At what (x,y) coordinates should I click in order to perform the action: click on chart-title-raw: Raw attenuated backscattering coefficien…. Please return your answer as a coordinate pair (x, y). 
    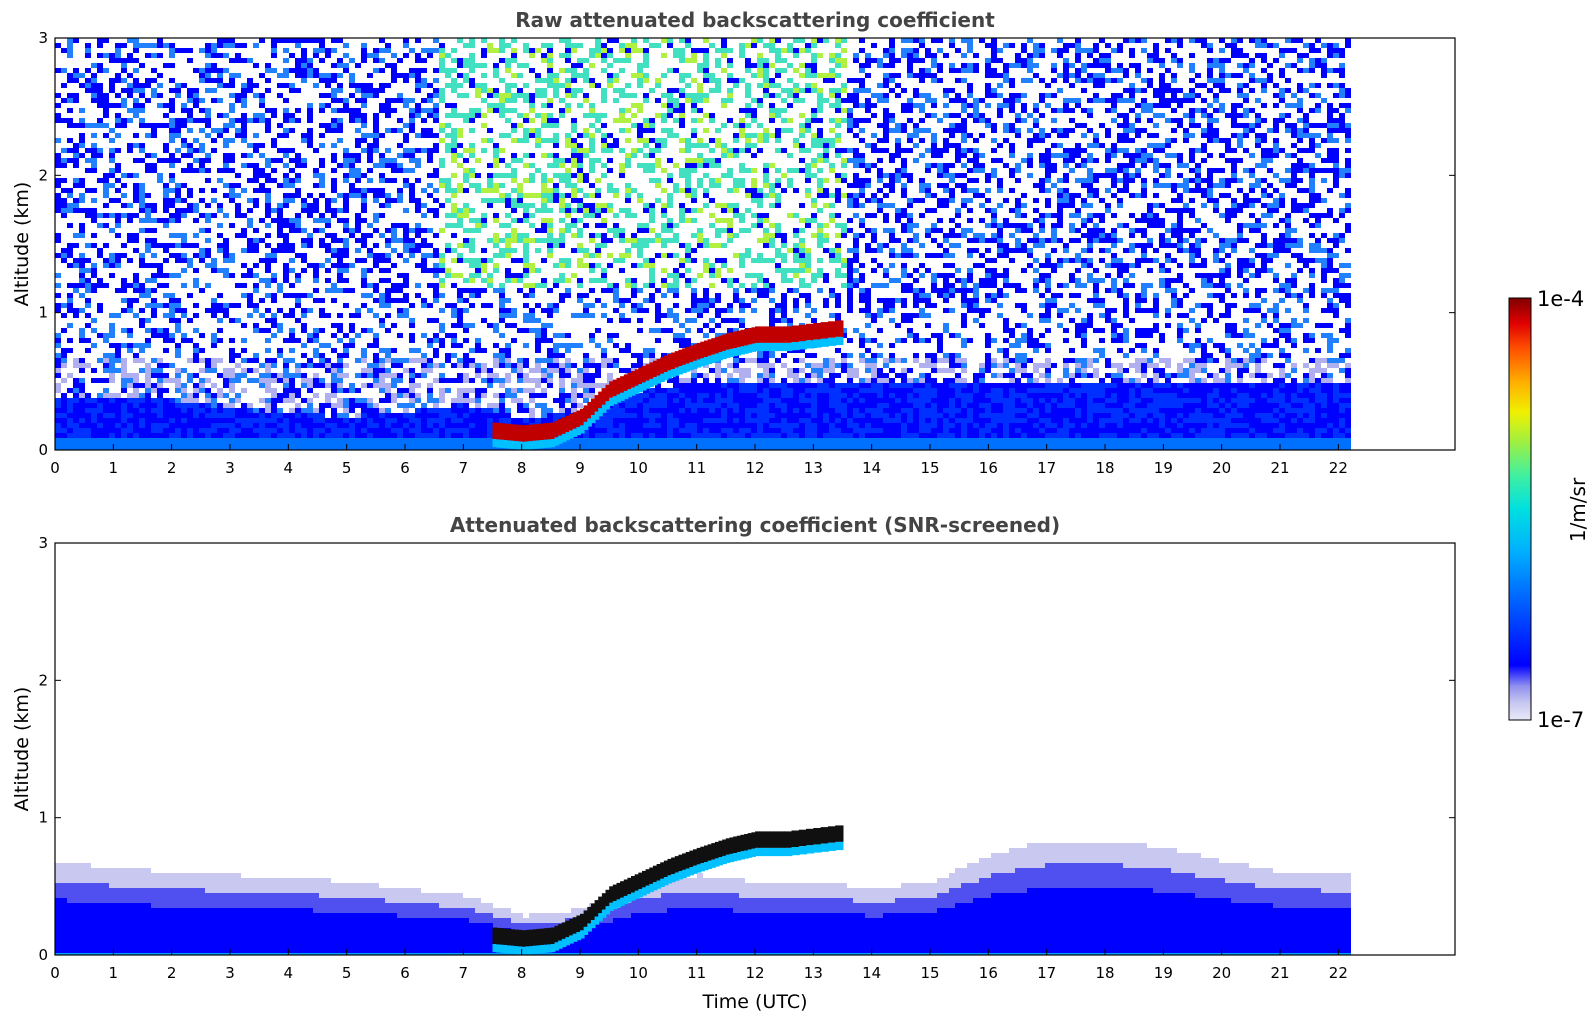
    Looking at the image, I should click on (755, 20).